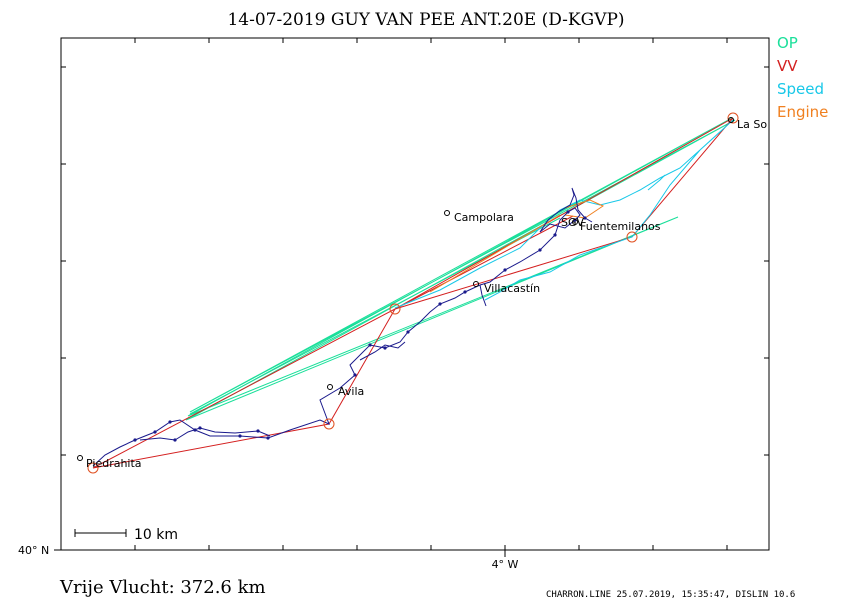 The width and height of the screenshot is (853, 603). I want to click on legend-engine: Engine, so click(802, 112).